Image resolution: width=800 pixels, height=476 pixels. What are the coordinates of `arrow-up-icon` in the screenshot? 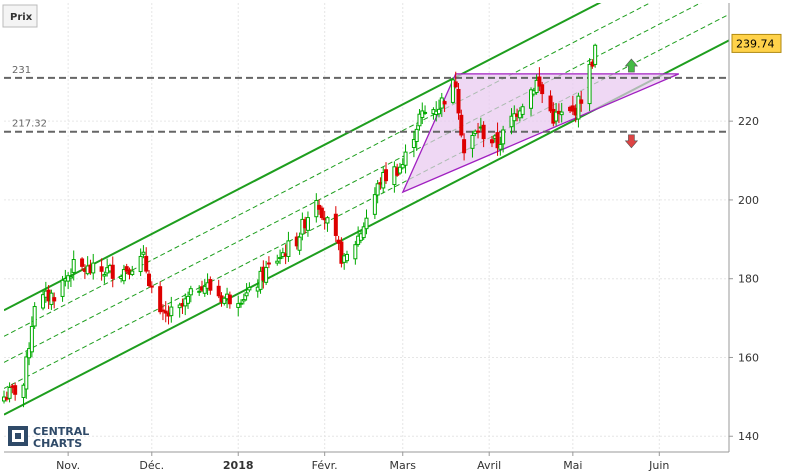 It's located at (631, 65).